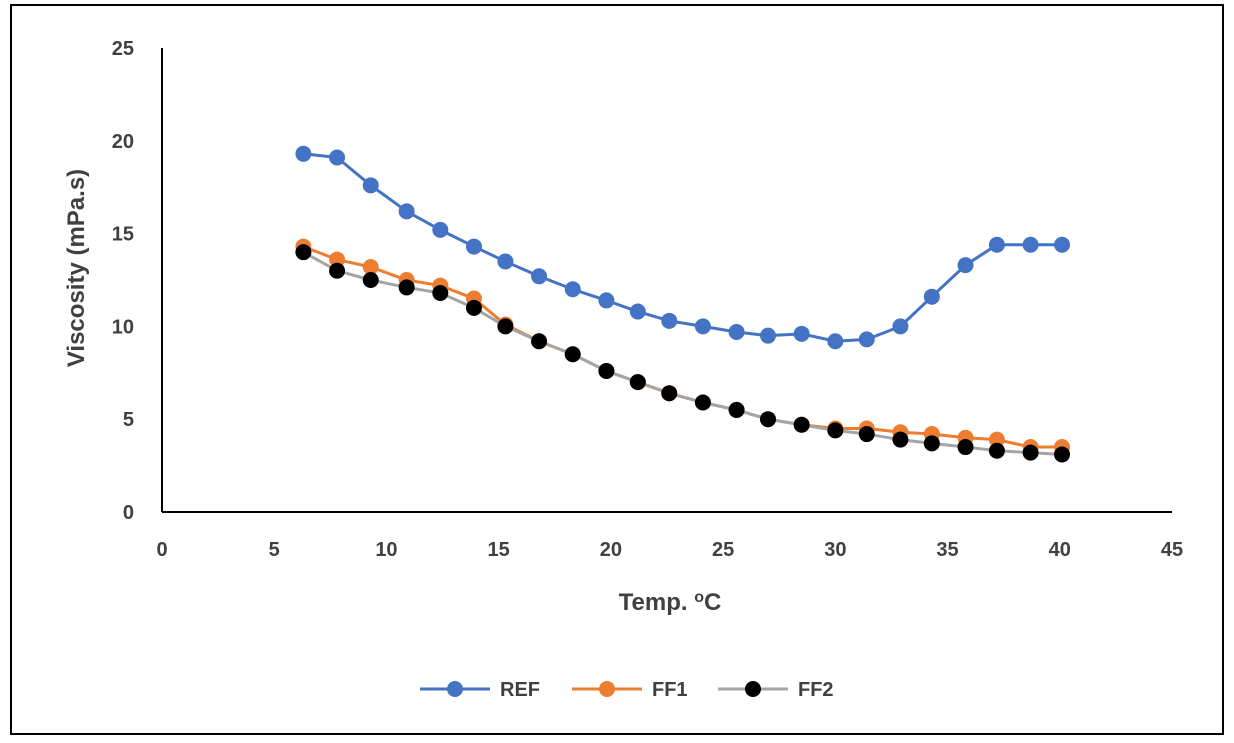 The height and width of the screenshot is (743, 1234). Describe the element at coordinates (161, 550) in the screenshot. I see `x-tick-label: 0` at that location.